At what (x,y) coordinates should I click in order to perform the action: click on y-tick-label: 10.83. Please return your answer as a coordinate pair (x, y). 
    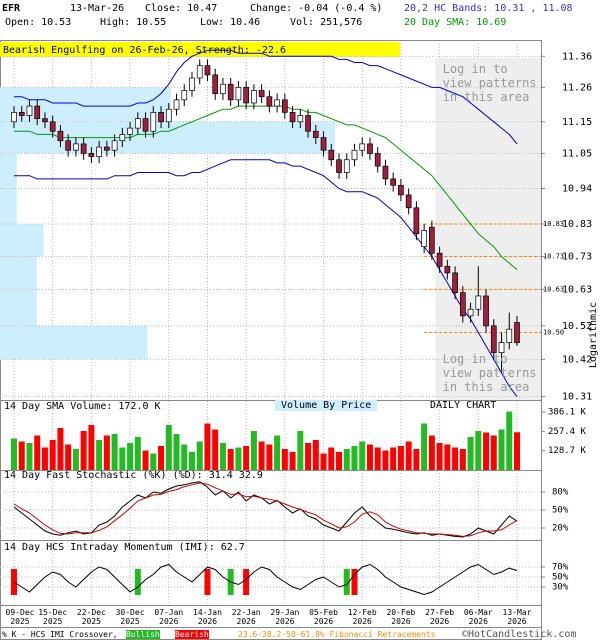
    Looking at the image, I should click on (577, 224).